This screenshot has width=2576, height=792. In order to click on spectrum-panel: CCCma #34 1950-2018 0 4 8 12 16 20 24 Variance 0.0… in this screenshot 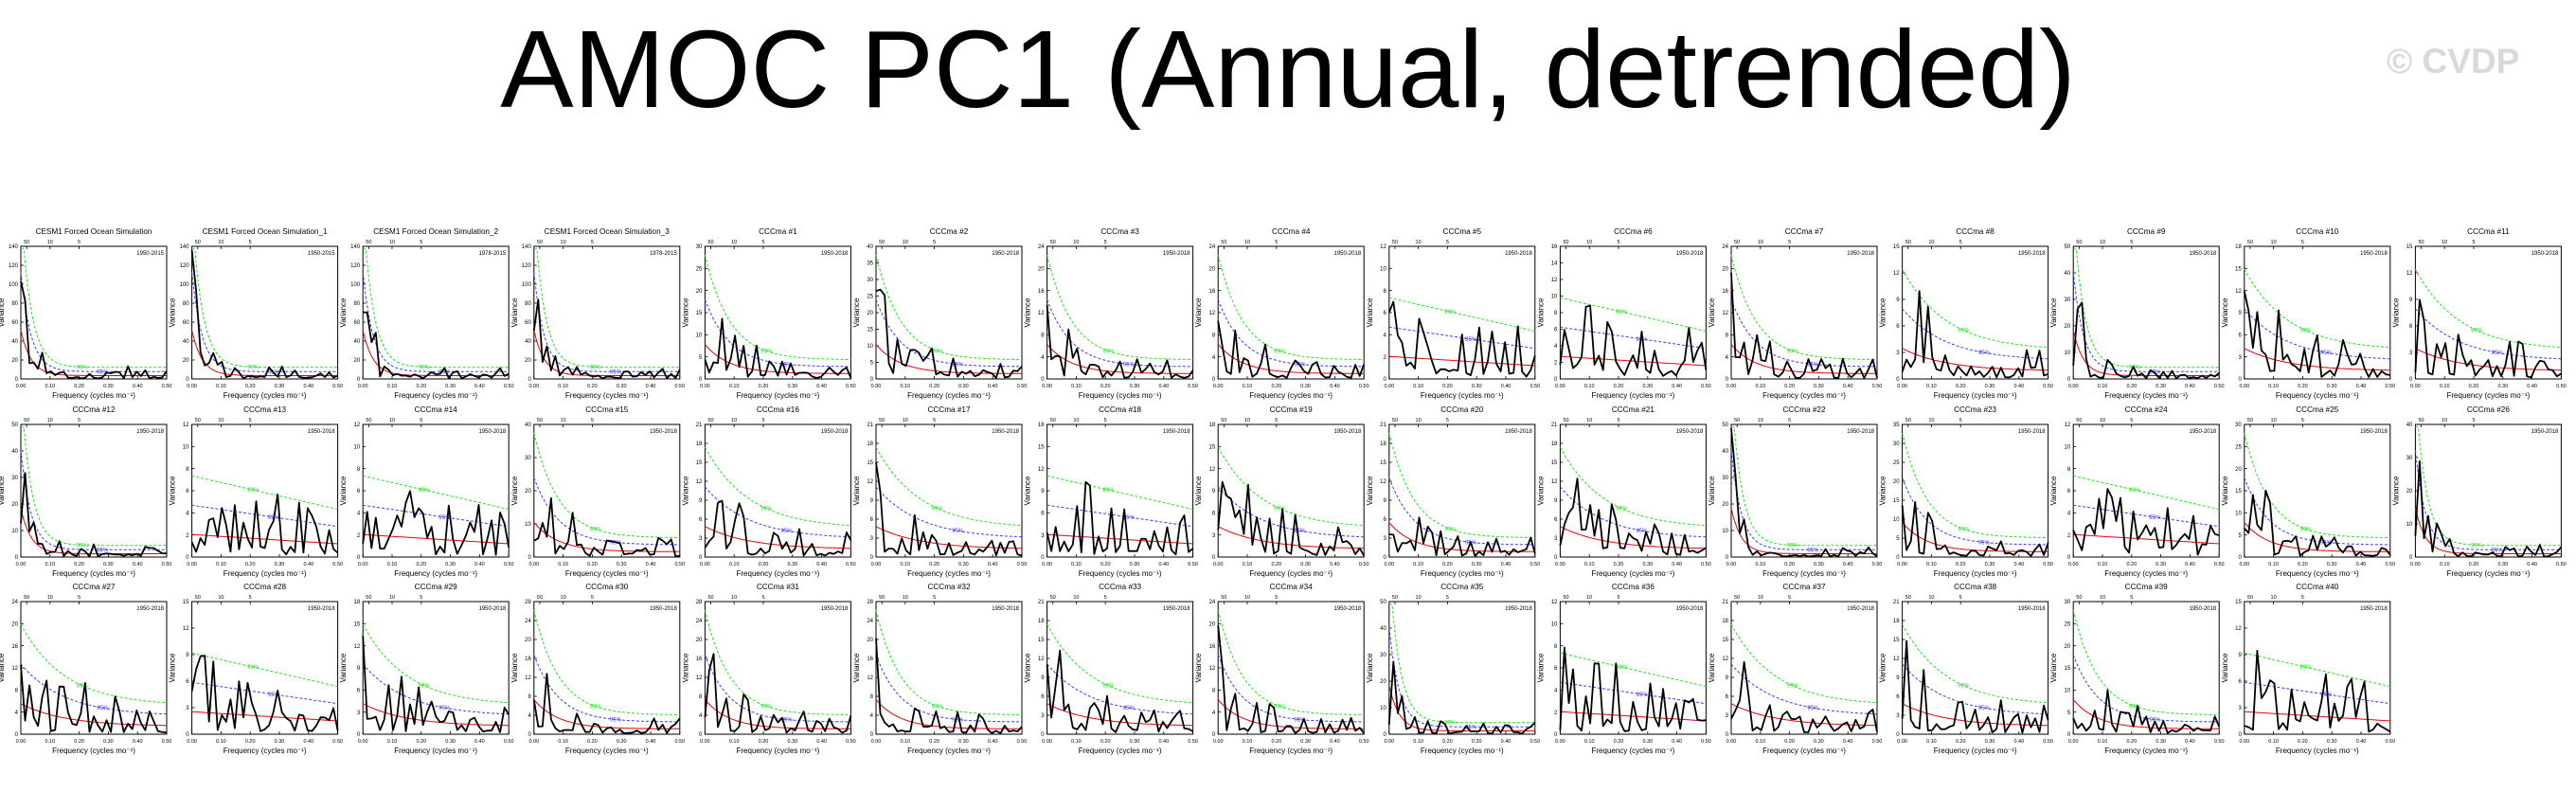, I will do `click(1281, 669)`.